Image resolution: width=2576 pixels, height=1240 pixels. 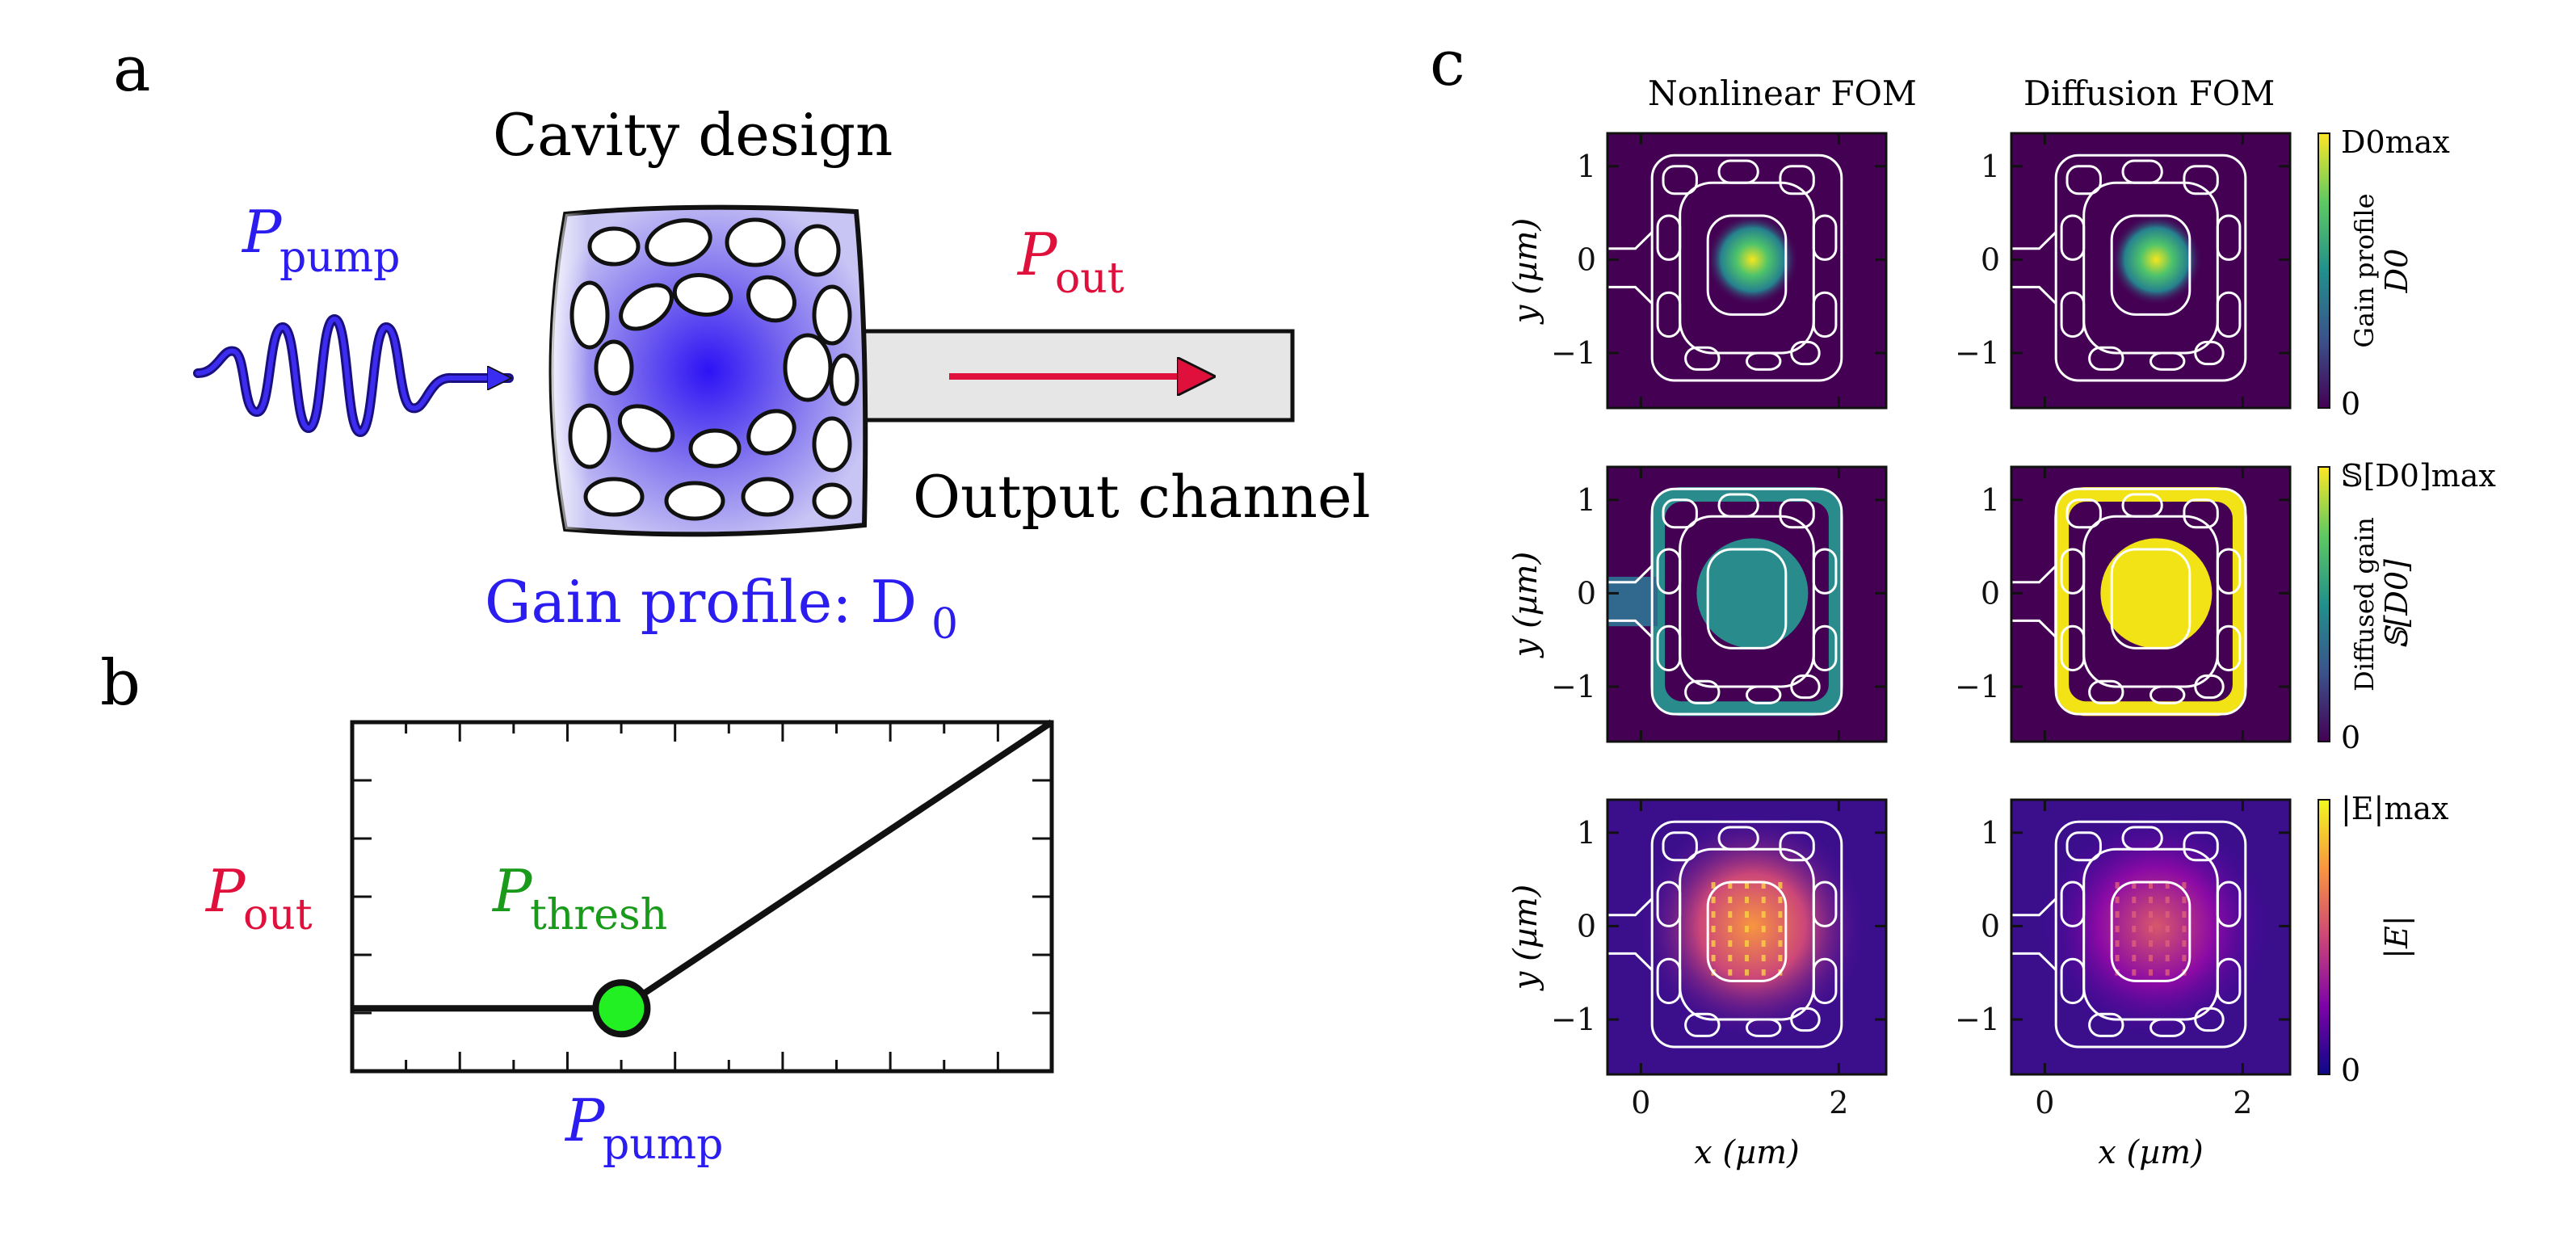 I want to click on colorbar-symbol: 𝕊[D0], so click(x=2396, y=604).